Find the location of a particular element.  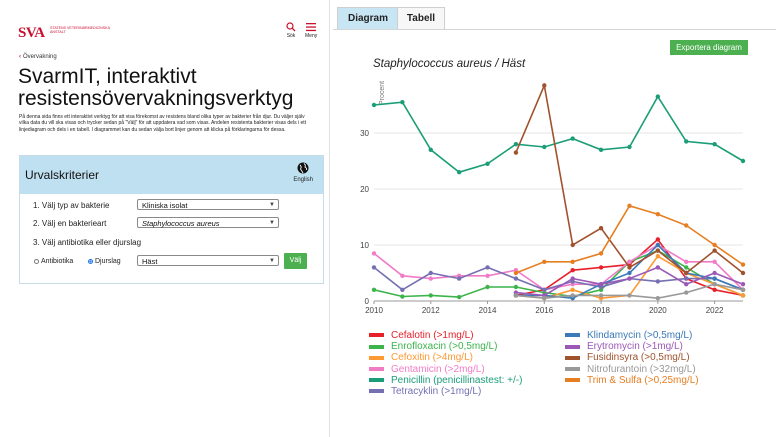

legend-item: Gentamicin (>2mg/L) is located at coordinates (427, 369).